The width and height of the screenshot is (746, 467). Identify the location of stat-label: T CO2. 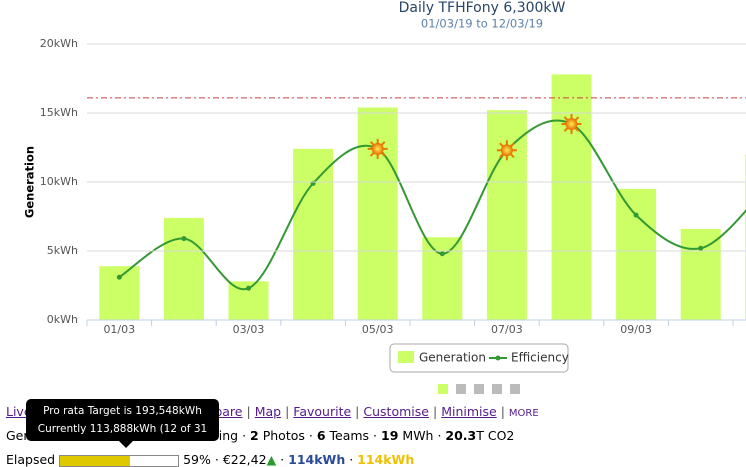
(495, 435).